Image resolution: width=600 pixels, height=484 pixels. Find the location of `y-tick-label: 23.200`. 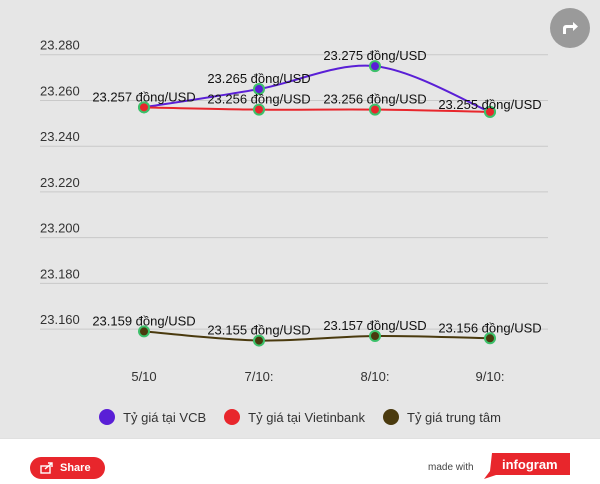

y-tick-label: 23.200 is located at coordinates (60, 228).